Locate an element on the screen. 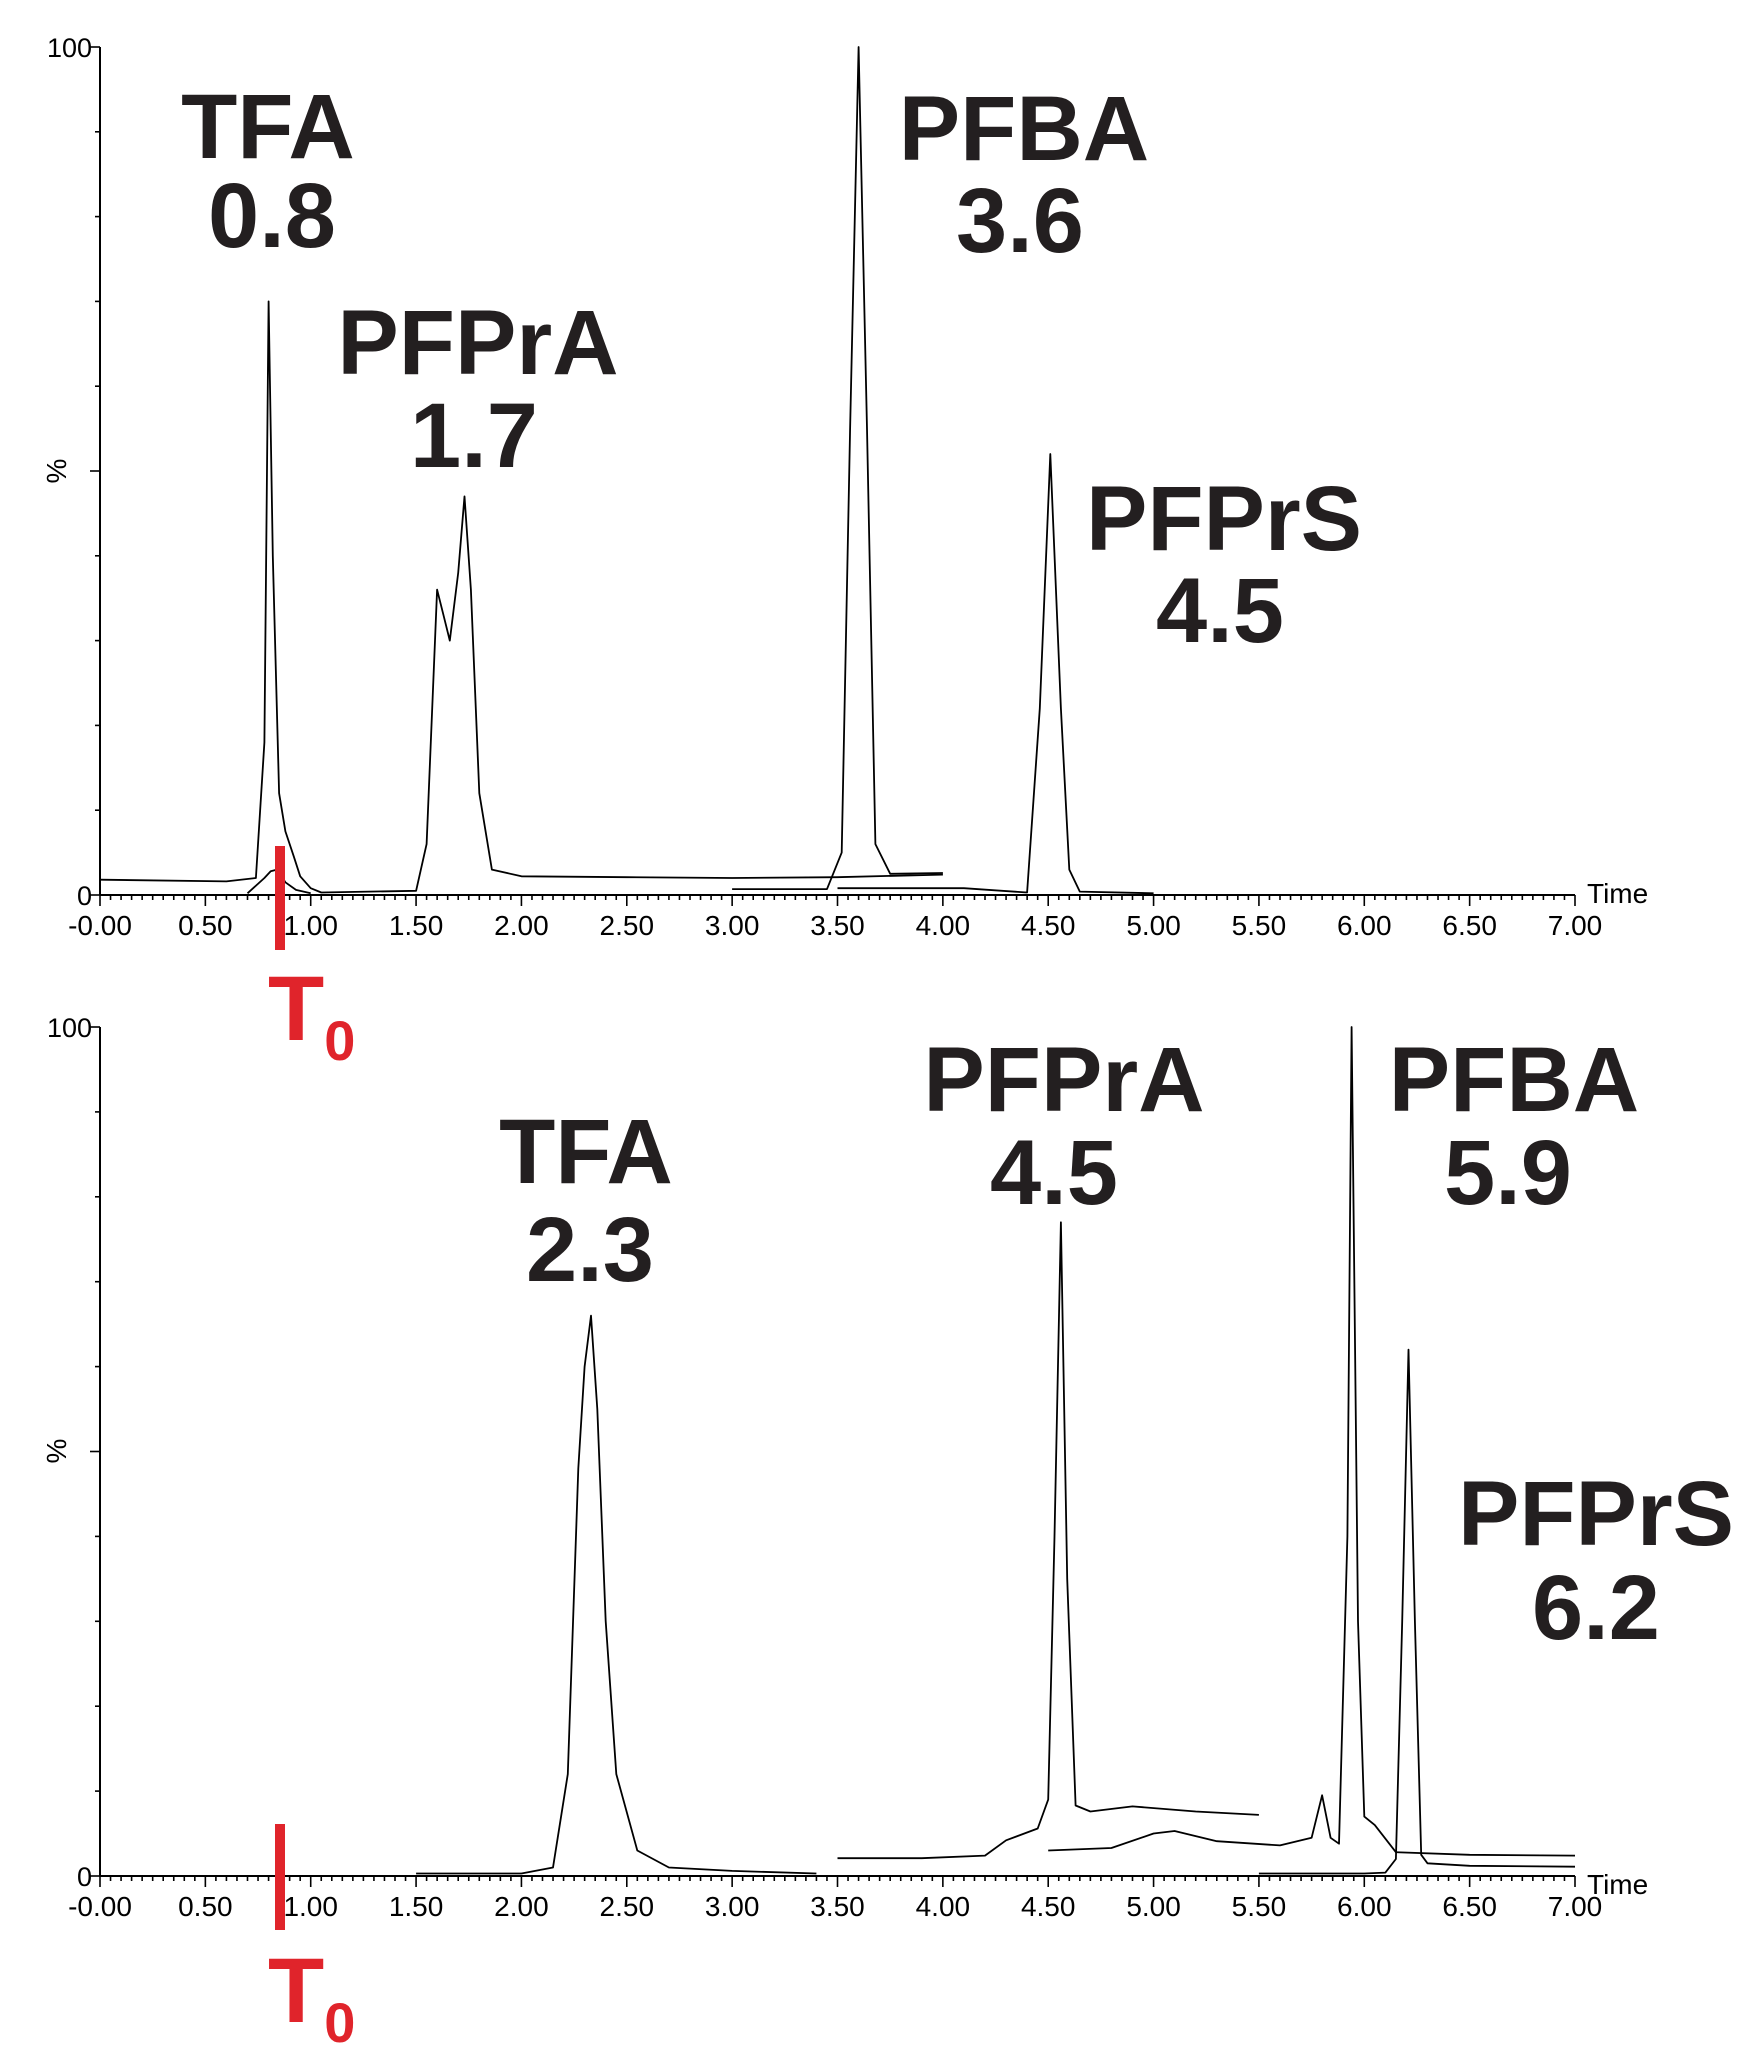 The height and width of the screenshot is (2048, 1747). peak-rt: 5.9 is located at coordinates (1508, 1173).